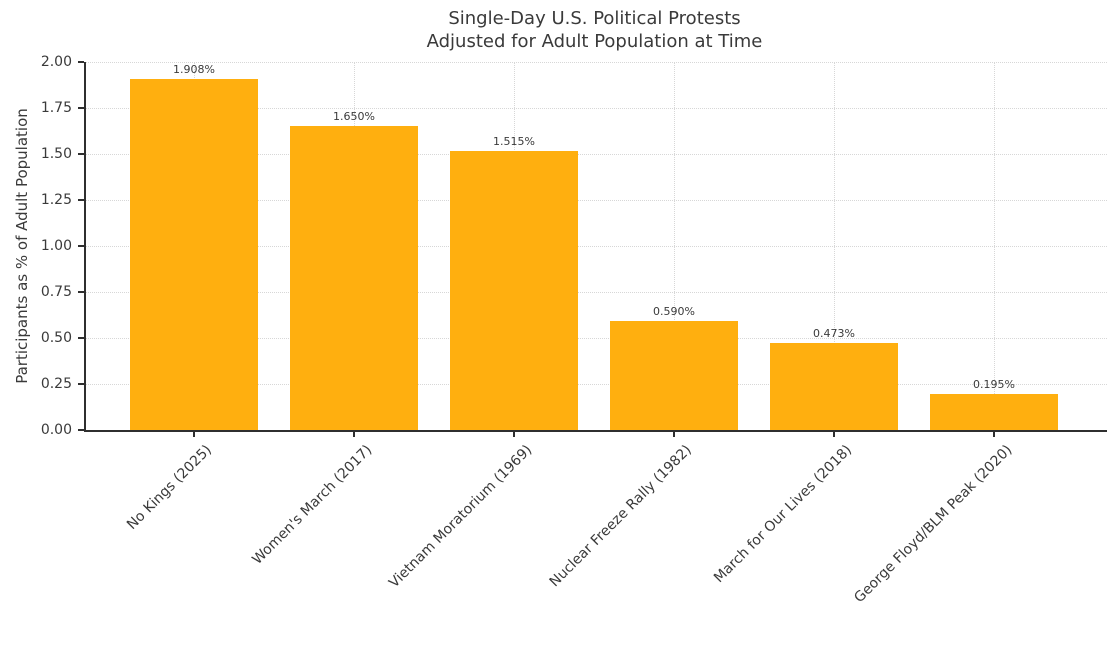 The width and height of the screenshot is (1116, 665). Describe the element at coordinates (56, 108) in the screenshot. I see `y-tick-label: 1.75` at that location.